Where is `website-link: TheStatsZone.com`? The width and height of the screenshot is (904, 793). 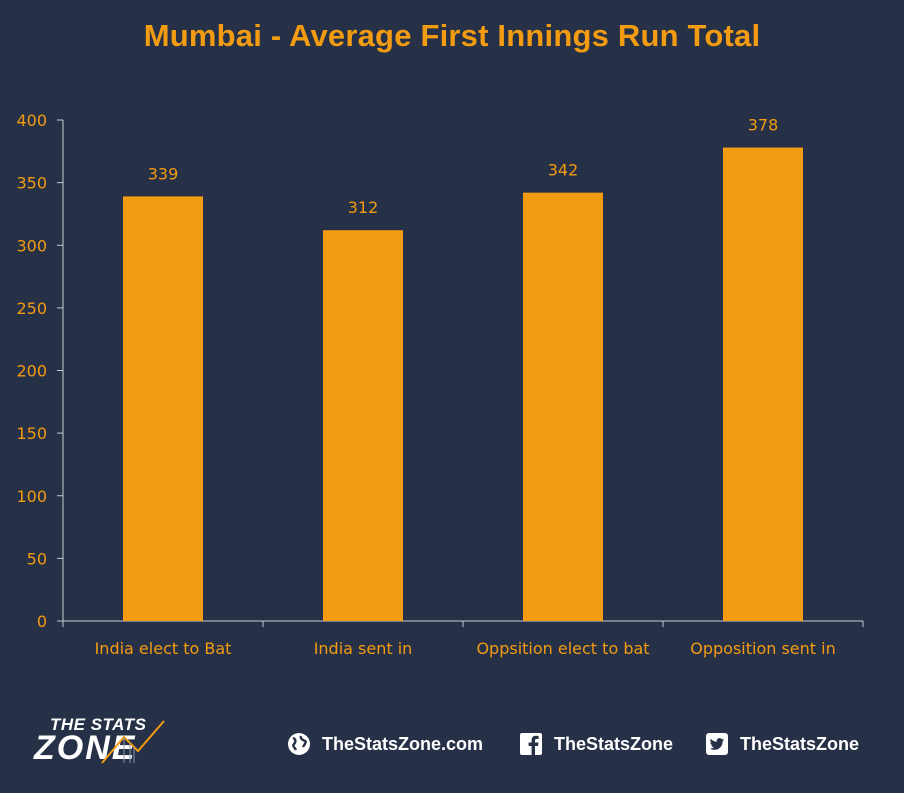 website-link: TheStatsZone.com is located at coordinates (385, 744).